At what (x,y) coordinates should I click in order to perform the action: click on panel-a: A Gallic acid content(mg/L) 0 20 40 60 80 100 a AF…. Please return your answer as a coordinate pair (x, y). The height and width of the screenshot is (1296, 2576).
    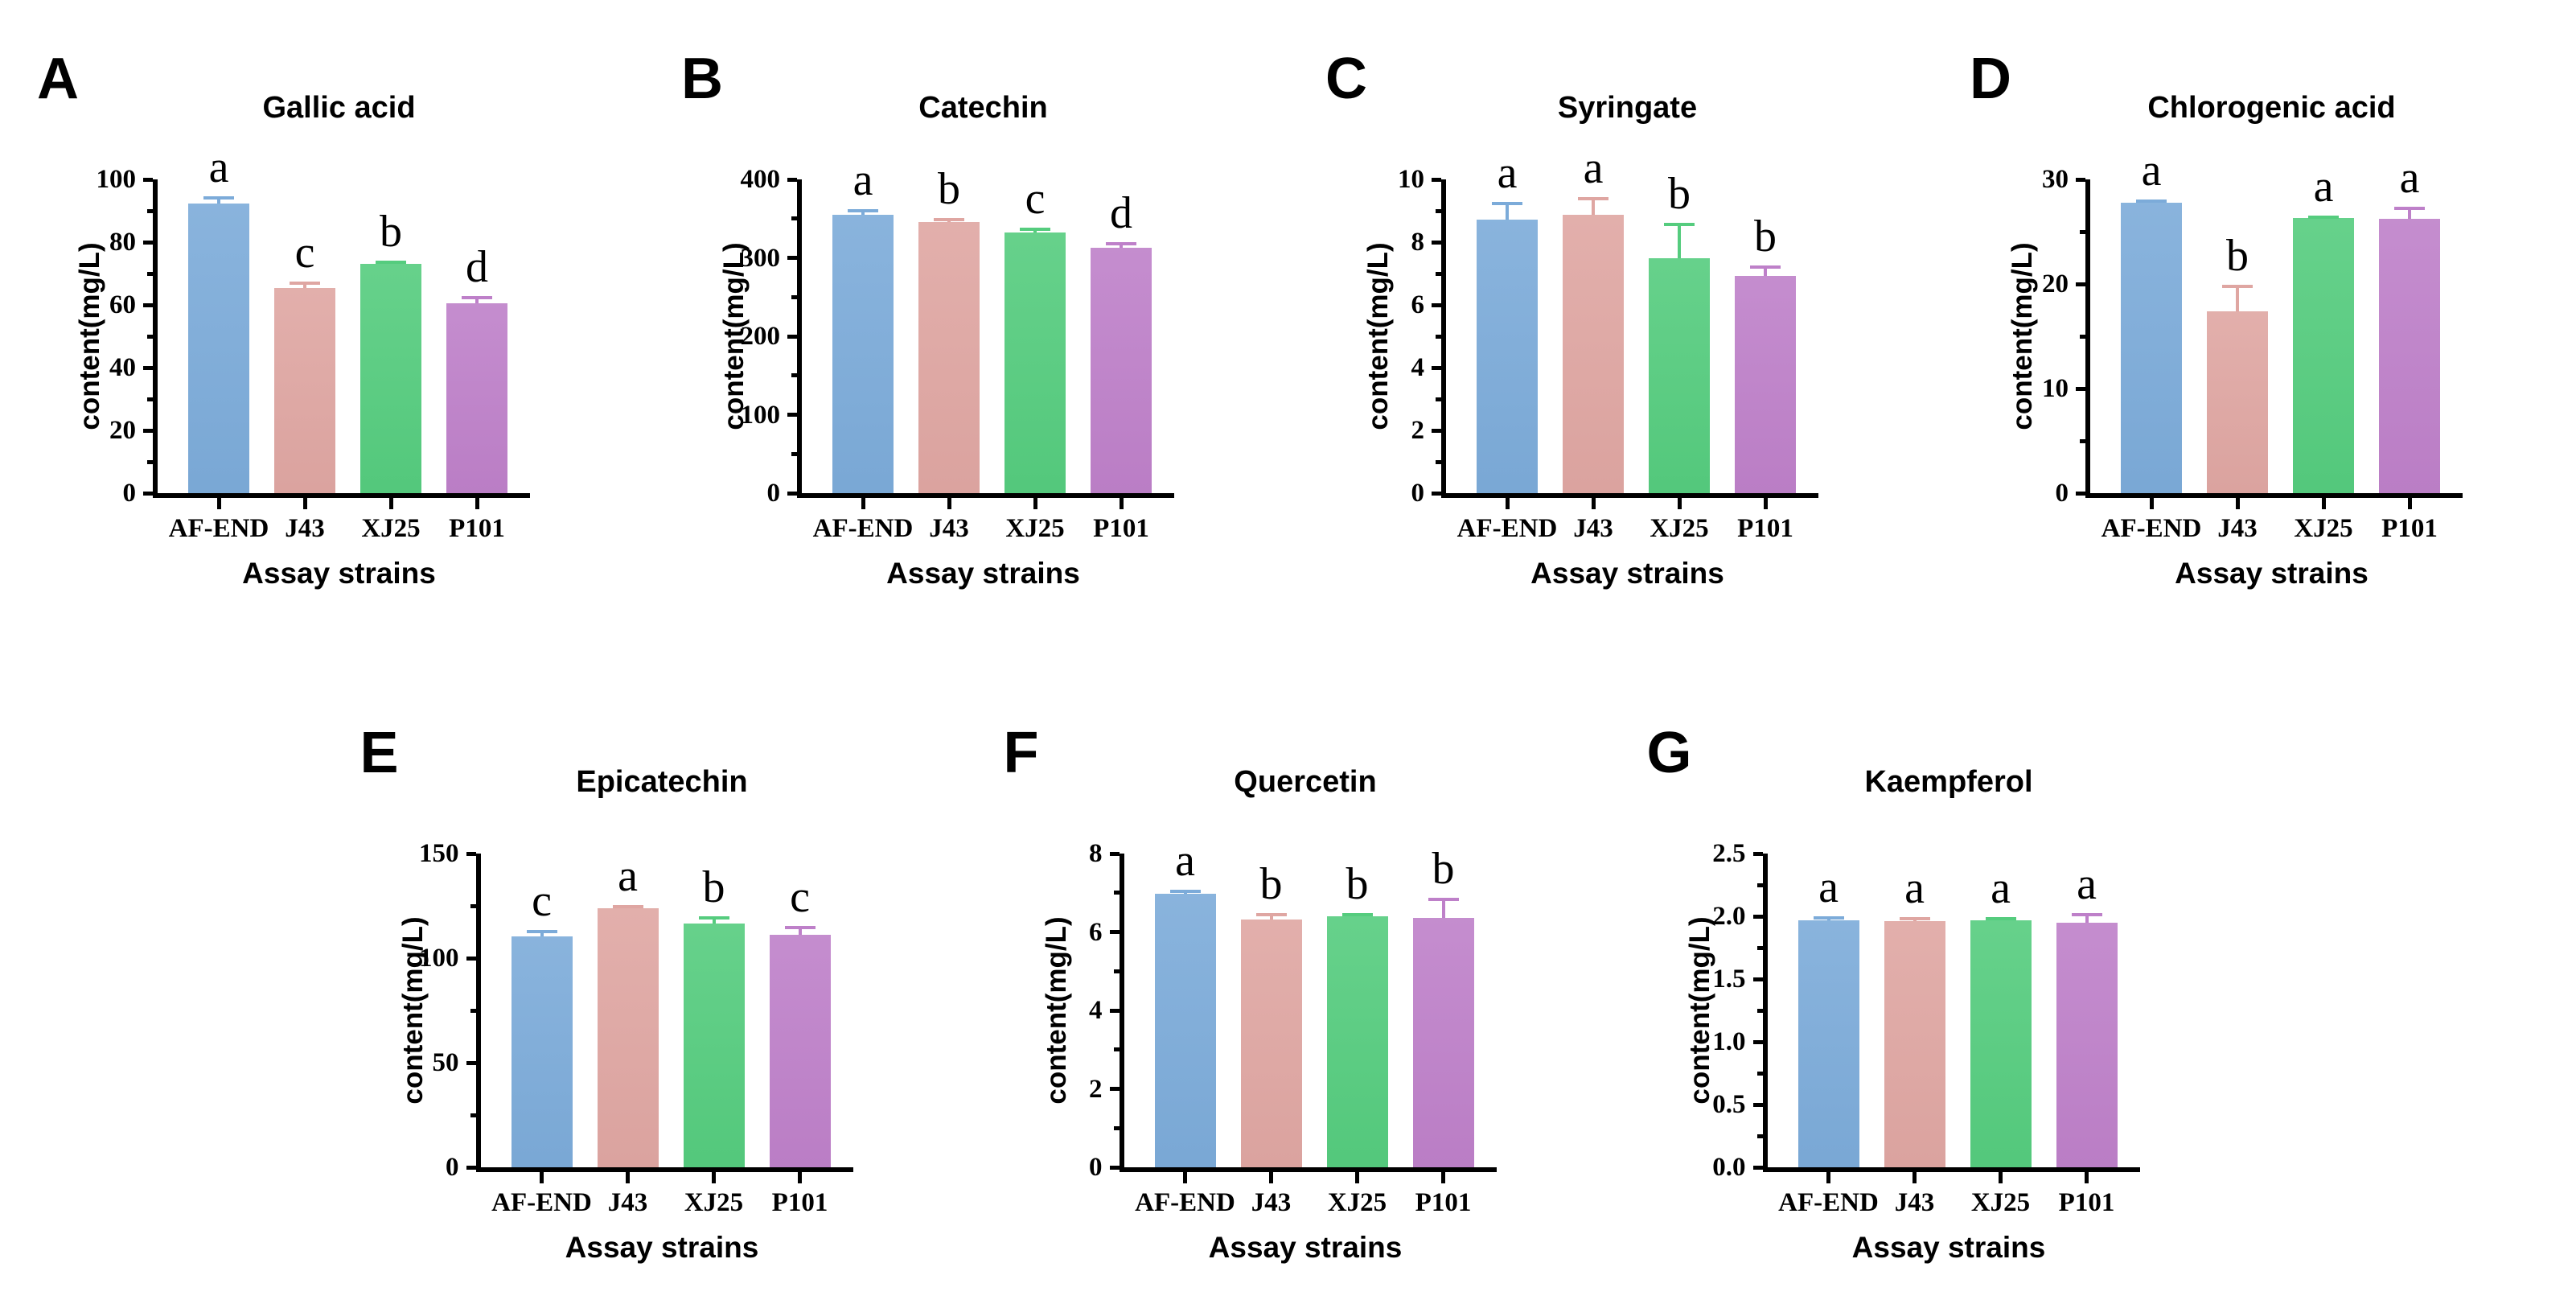
    Looking at the image, I should click on (321, 320).